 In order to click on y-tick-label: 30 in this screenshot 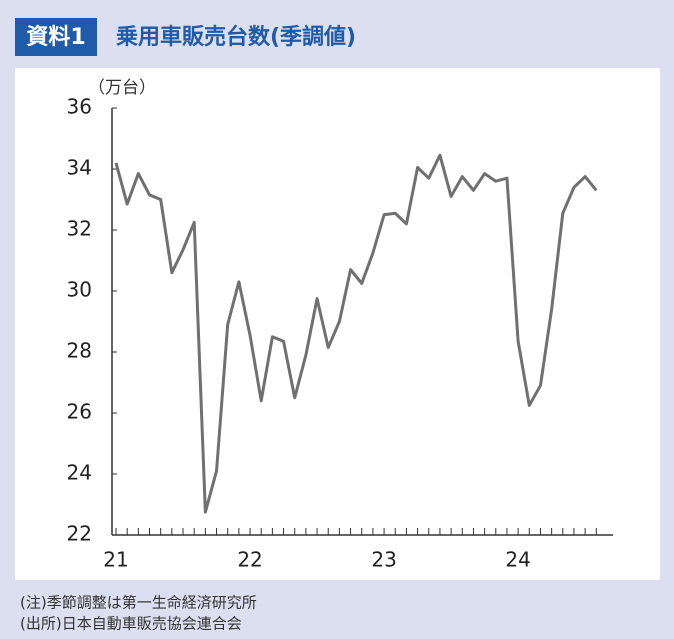, I will do `click(79, 290)`.